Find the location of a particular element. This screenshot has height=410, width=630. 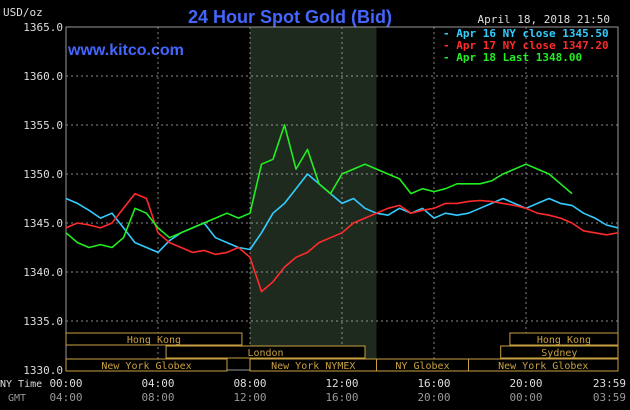

session-bar: Sydney is located at coordinates (559, 352).